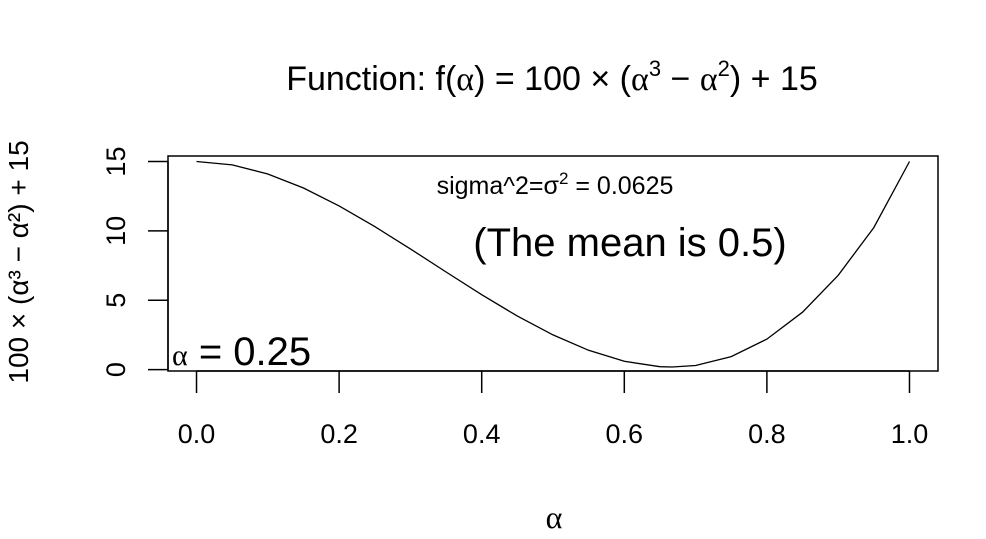  Describe the element at coordinates (197, 434) in the screenshot. I see `x-tick-label: 0.0` at that location.